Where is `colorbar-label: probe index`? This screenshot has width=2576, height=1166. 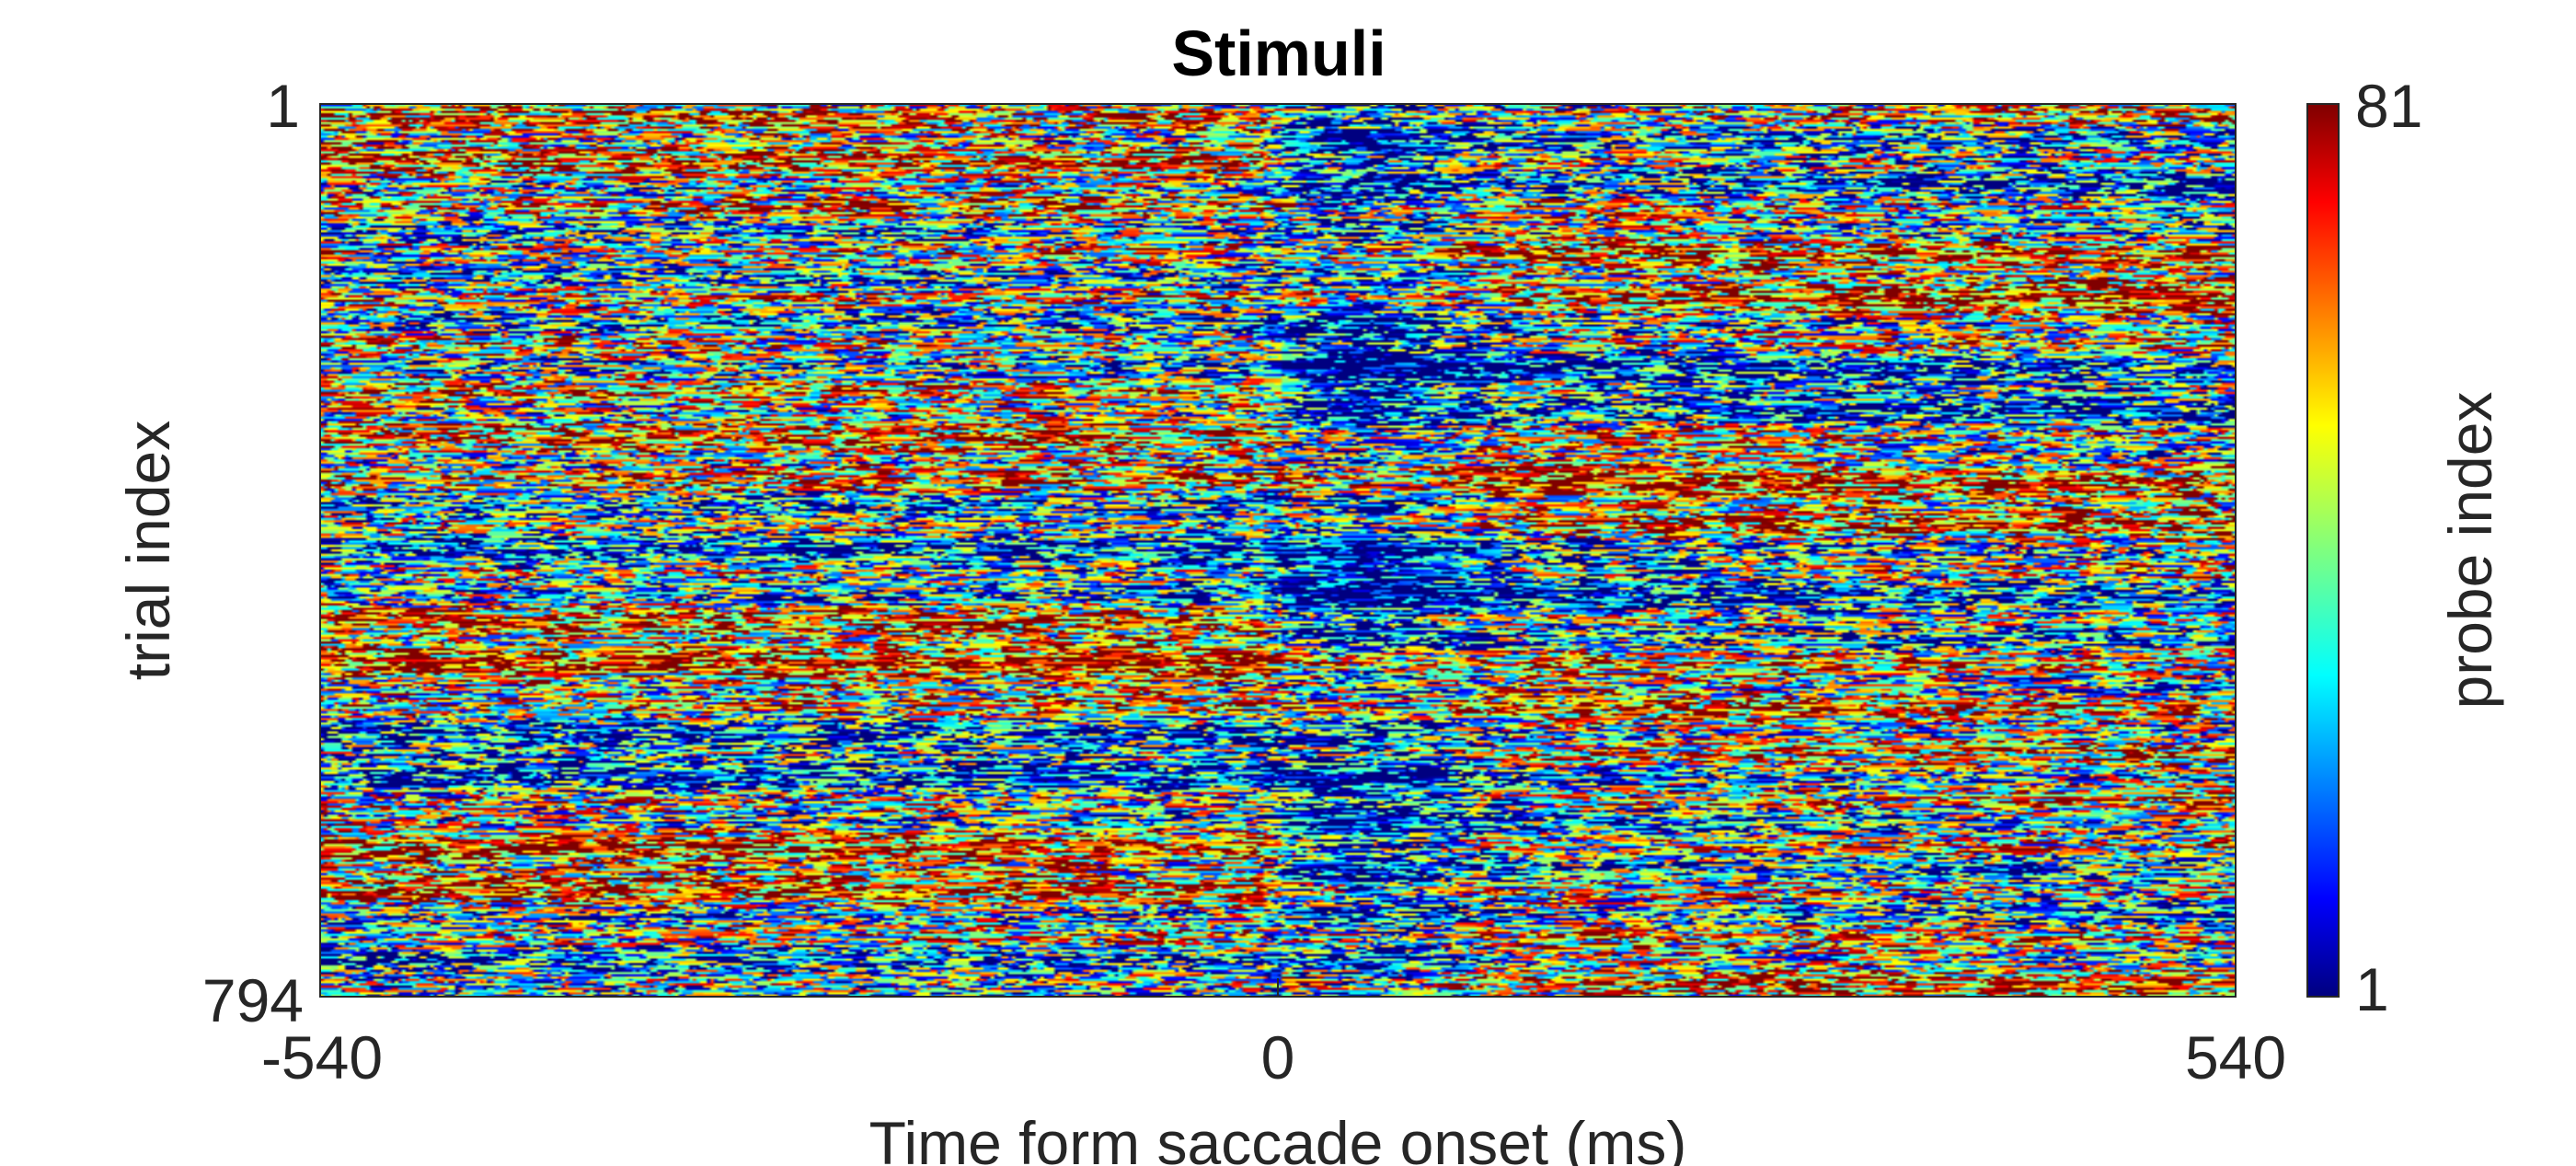 colorbar-label: probe index is located at coordinates (2470, 551).